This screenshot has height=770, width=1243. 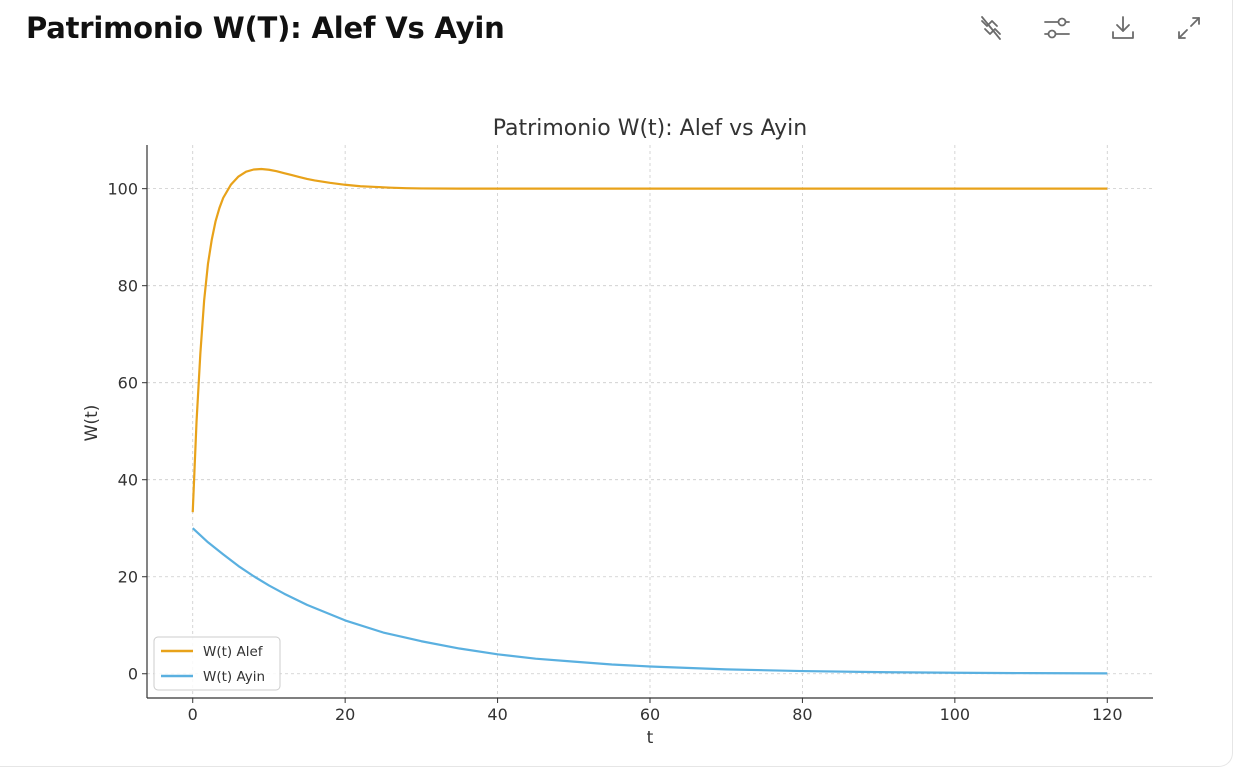 I want to click on download-button, so click(x=1123, y=28).